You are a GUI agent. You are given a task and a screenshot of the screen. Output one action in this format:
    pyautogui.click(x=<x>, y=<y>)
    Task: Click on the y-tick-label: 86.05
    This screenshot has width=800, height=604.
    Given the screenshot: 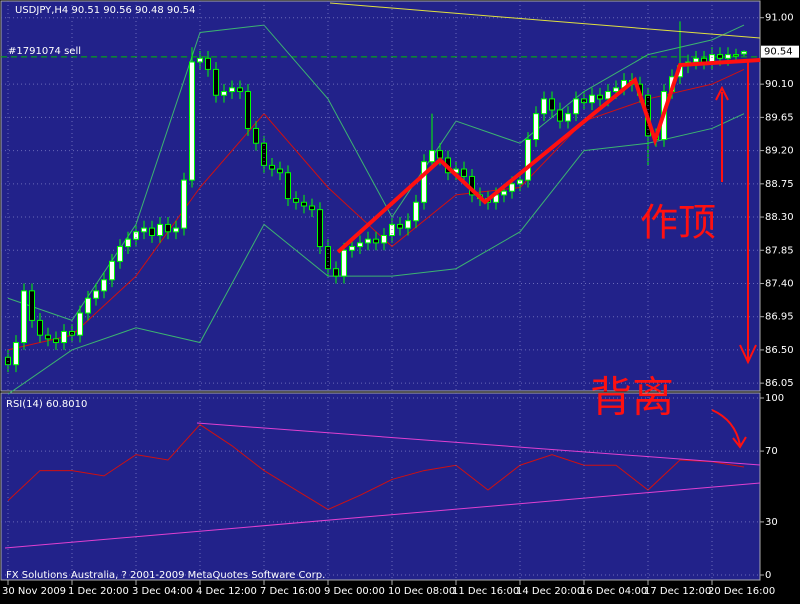 What is the action you would take?
    pyautogui.click(x=779, y=383)
    